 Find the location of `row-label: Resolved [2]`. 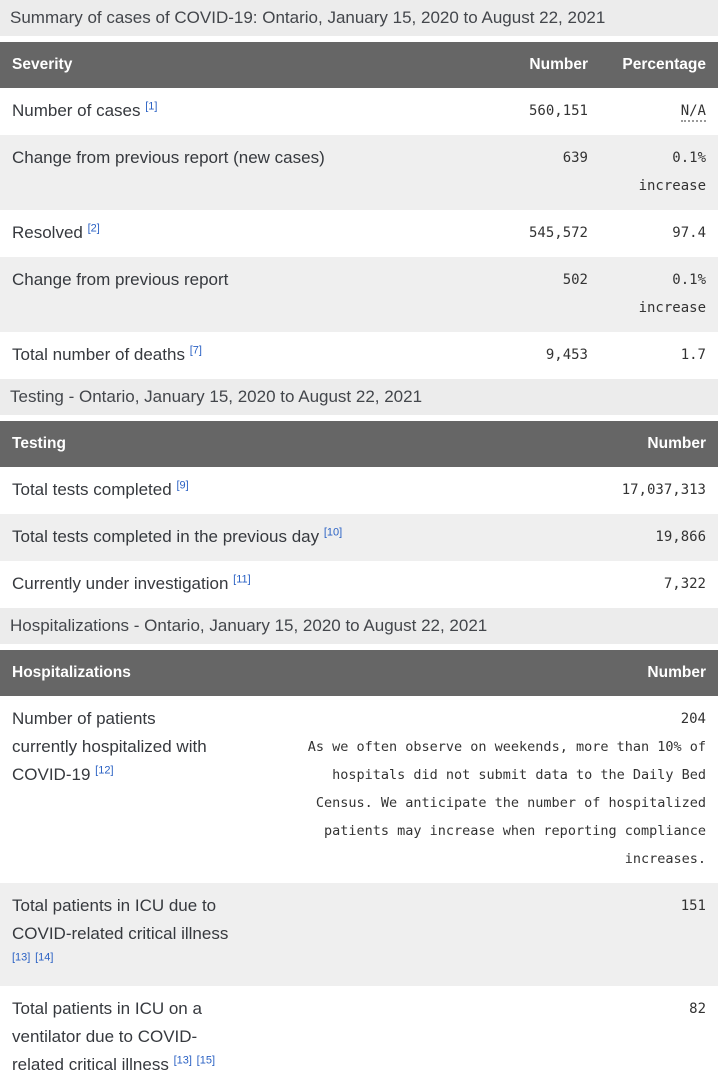

row-label: Resolved [2] is located at coordinates (225, 233).